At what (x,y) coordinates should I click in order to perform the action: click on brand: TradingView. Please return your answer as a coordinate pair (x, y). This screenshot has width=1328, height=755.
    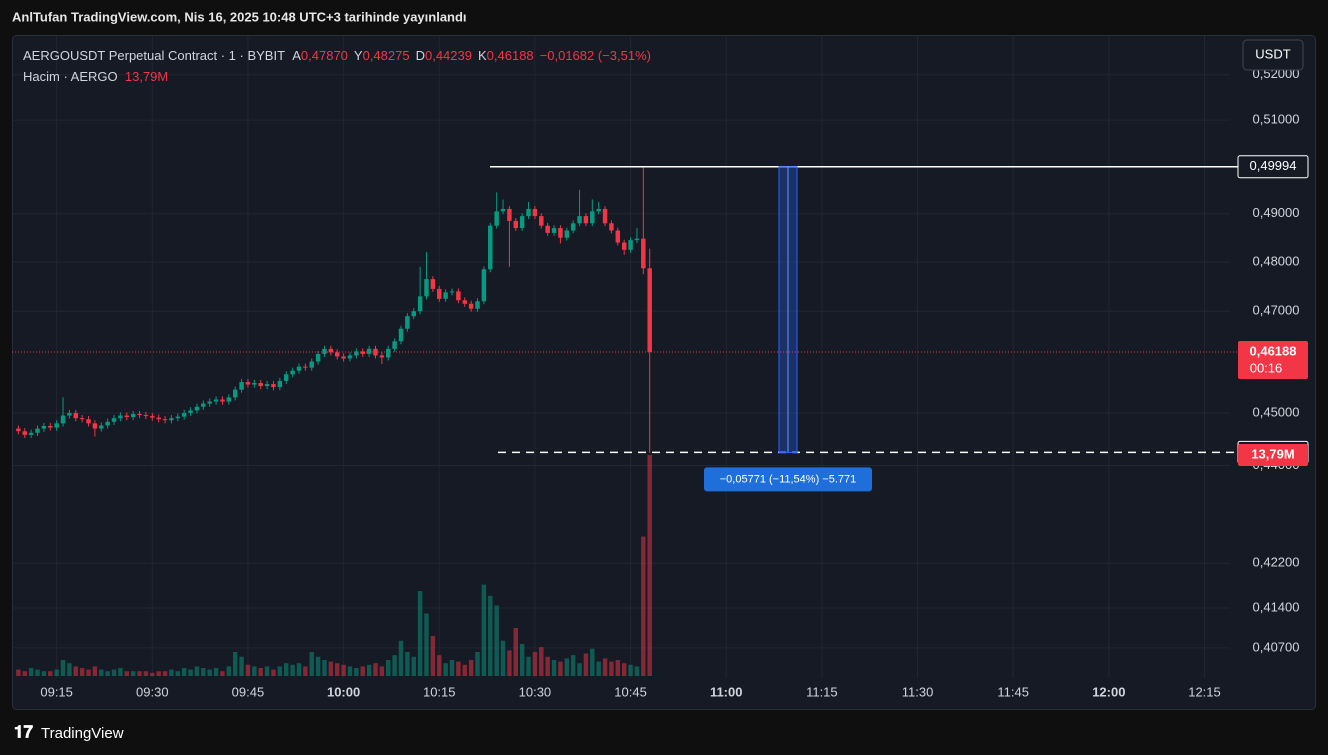
    Looking at the image, I should click on (82, 733).